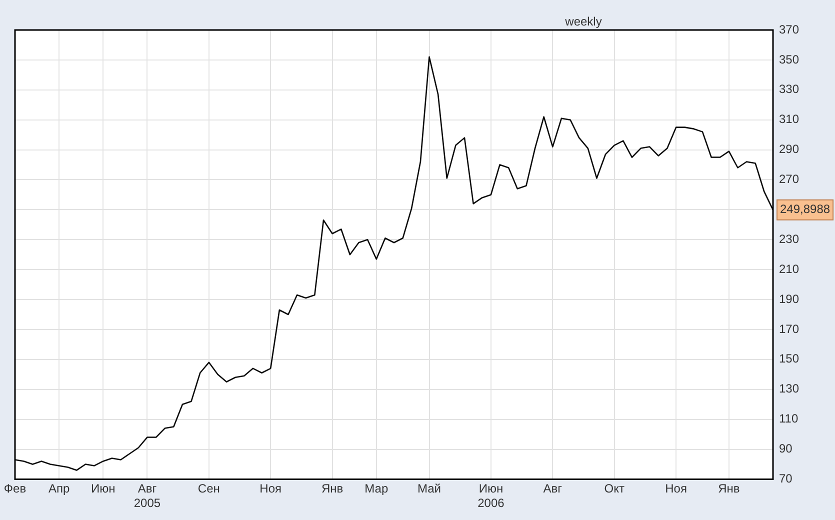 Image resolution: width=835 pixels, height=520 pixels. Describe the element at coordinates (789, 299) in the screenshot. I see `y-tick-label: 190` at that location.